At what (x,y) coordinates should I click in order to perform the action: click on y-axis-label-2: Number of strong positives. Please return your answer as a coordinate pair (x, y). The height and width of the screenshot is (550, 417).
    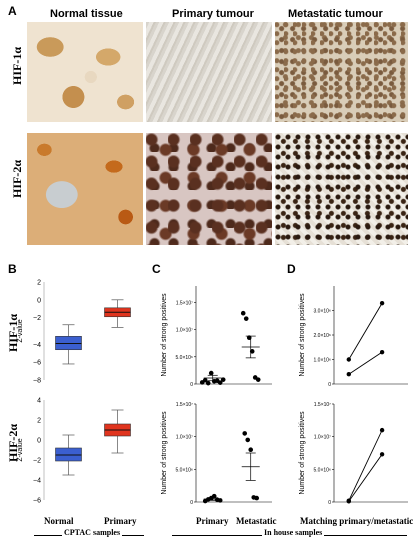
    Looking at the image, I should click on (164, 335).